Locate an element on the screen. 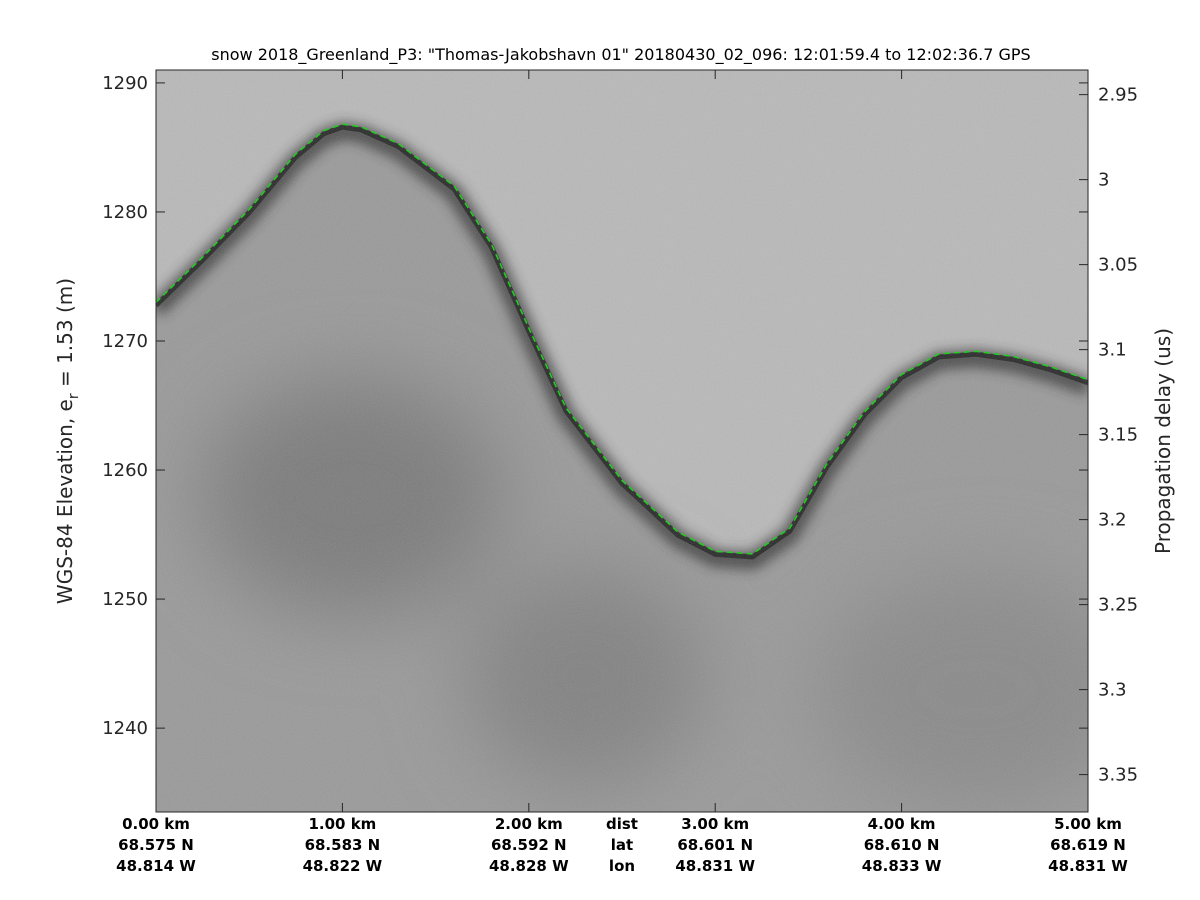  x-row-label-lat: lat is located at coordinates (622, 845).